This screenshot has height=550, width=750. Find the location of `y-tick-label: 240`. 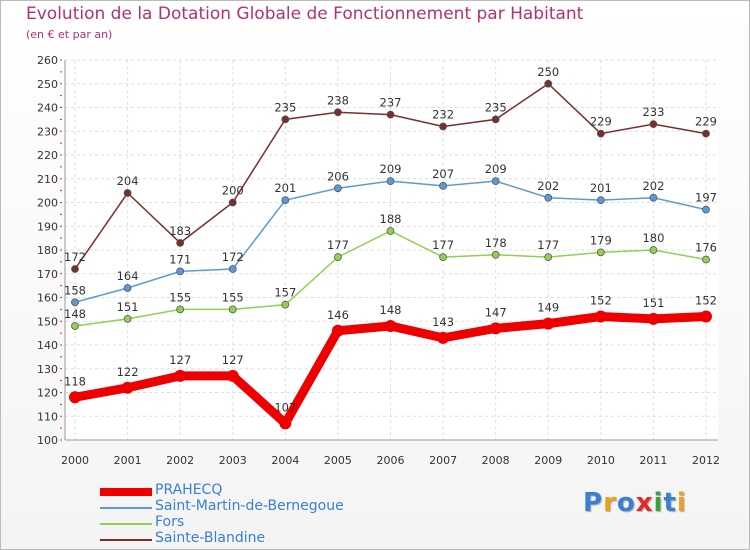

y-tick-label: 240 is located at coordinates (47, 108).